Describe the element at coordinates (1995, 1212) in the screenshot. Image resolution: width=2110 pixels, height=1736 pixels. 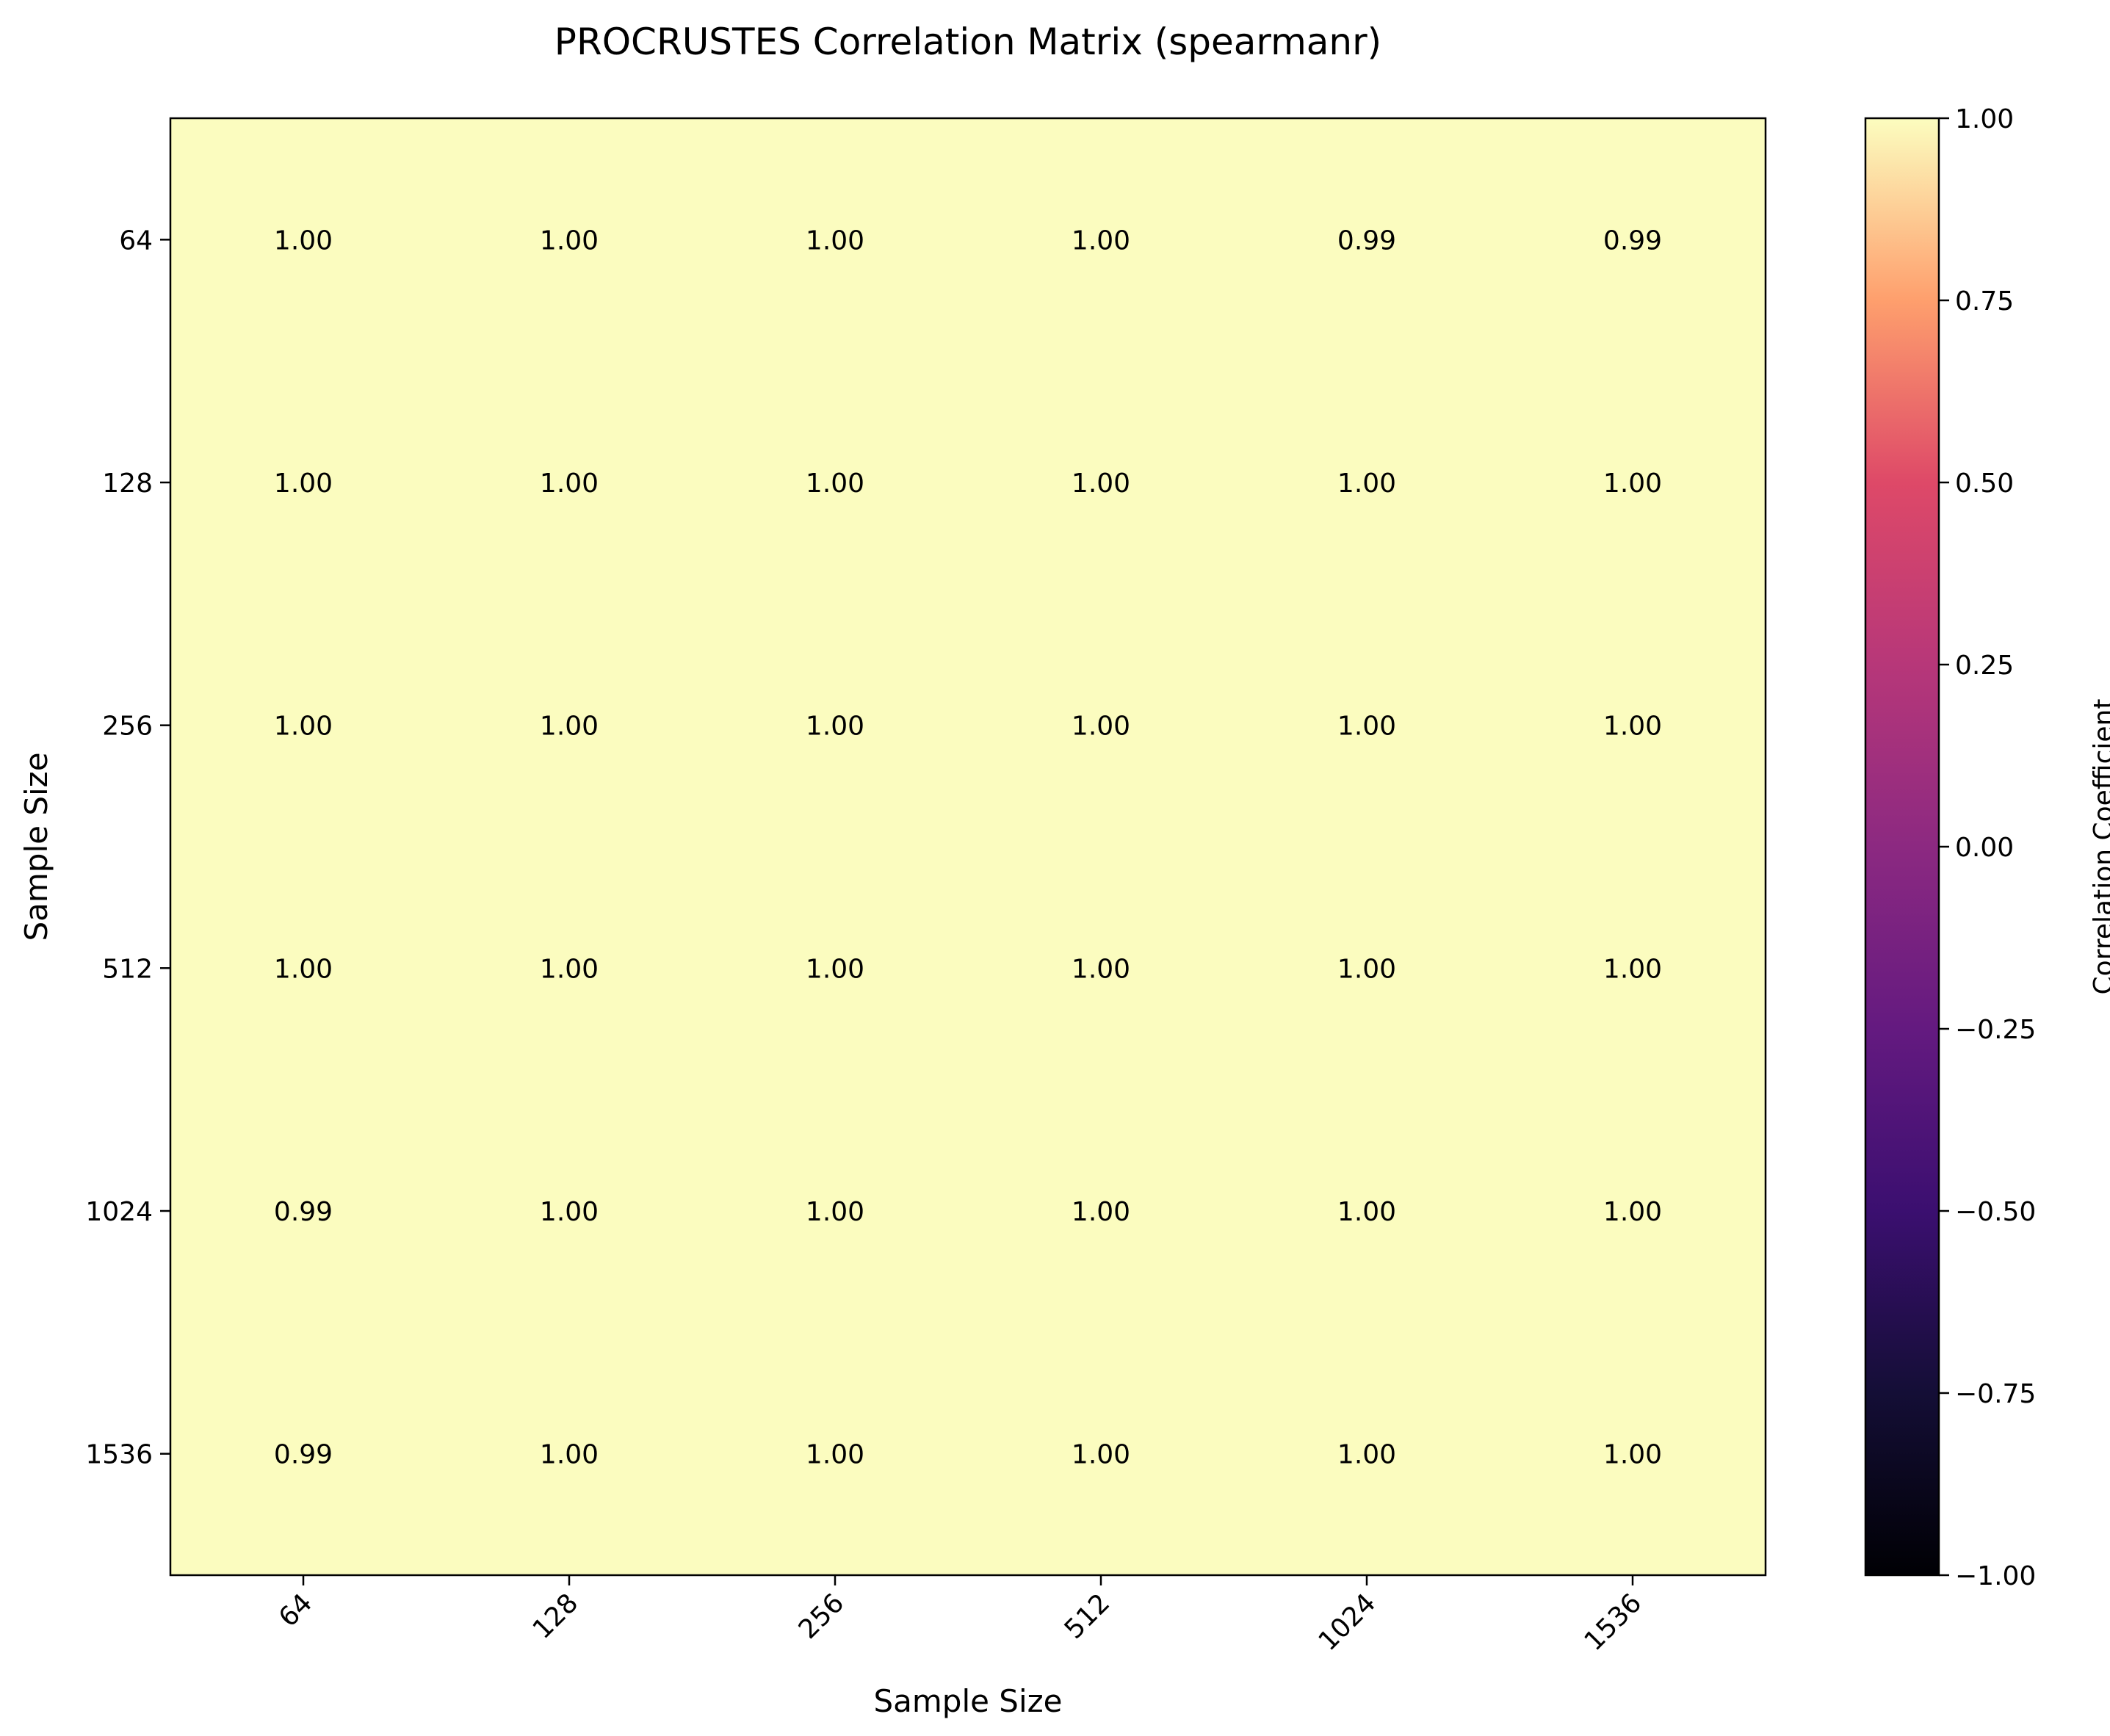
I see `colorbar-tick-label: −0.50` at that location.